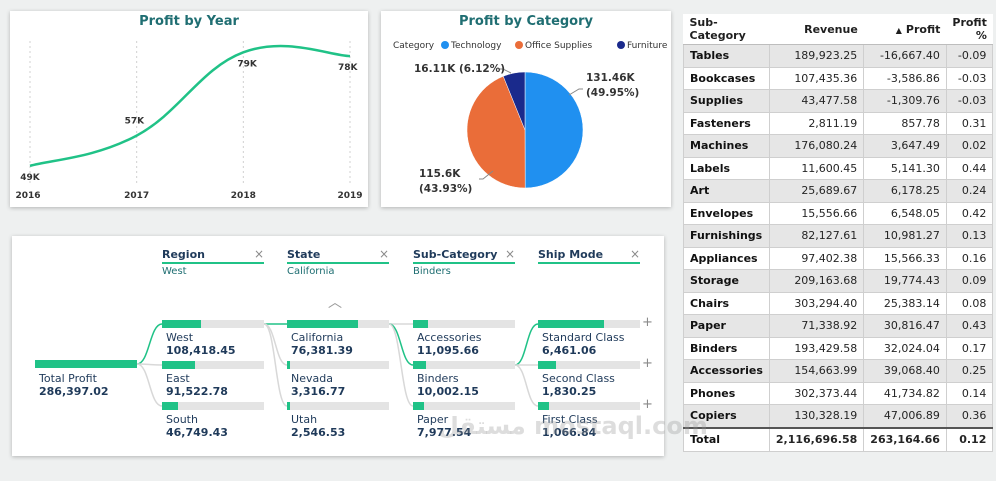  Describe the element at coordinates (86, 364) in the screenshot. I see `root-bar` at that location.